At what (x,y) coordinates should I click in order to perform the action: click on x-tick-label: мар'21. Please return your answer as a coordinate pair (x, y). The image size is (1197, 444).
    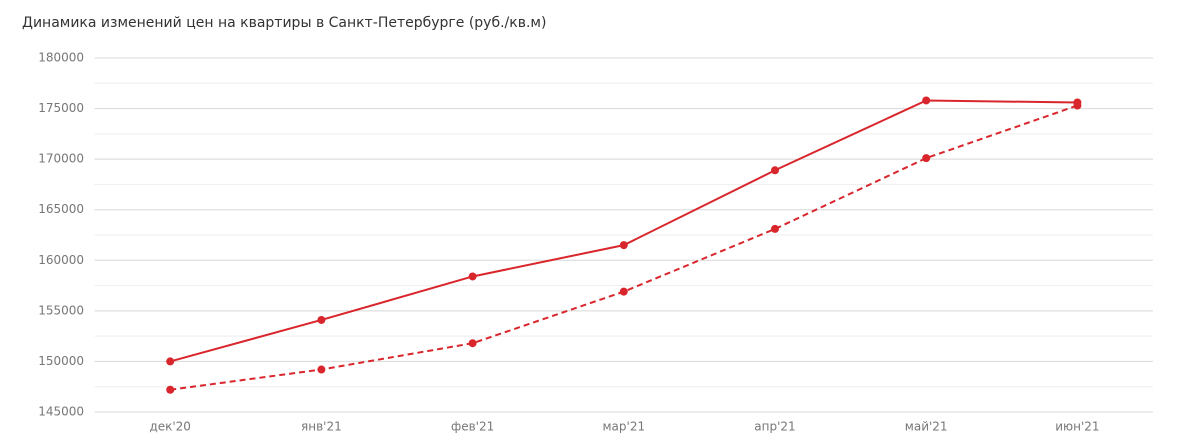
    Looking at the image, I should click on (624, 427).